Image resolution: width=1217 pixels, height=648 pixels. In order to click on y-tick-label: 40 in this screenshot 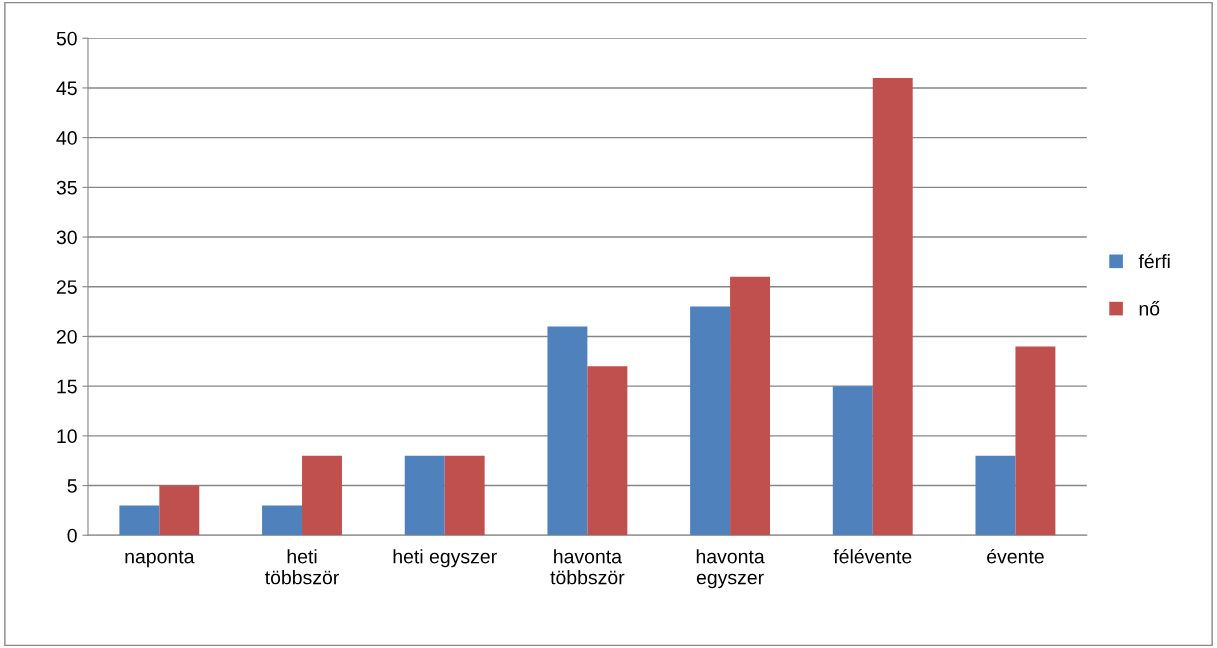, I will do `click(66, 138)`.